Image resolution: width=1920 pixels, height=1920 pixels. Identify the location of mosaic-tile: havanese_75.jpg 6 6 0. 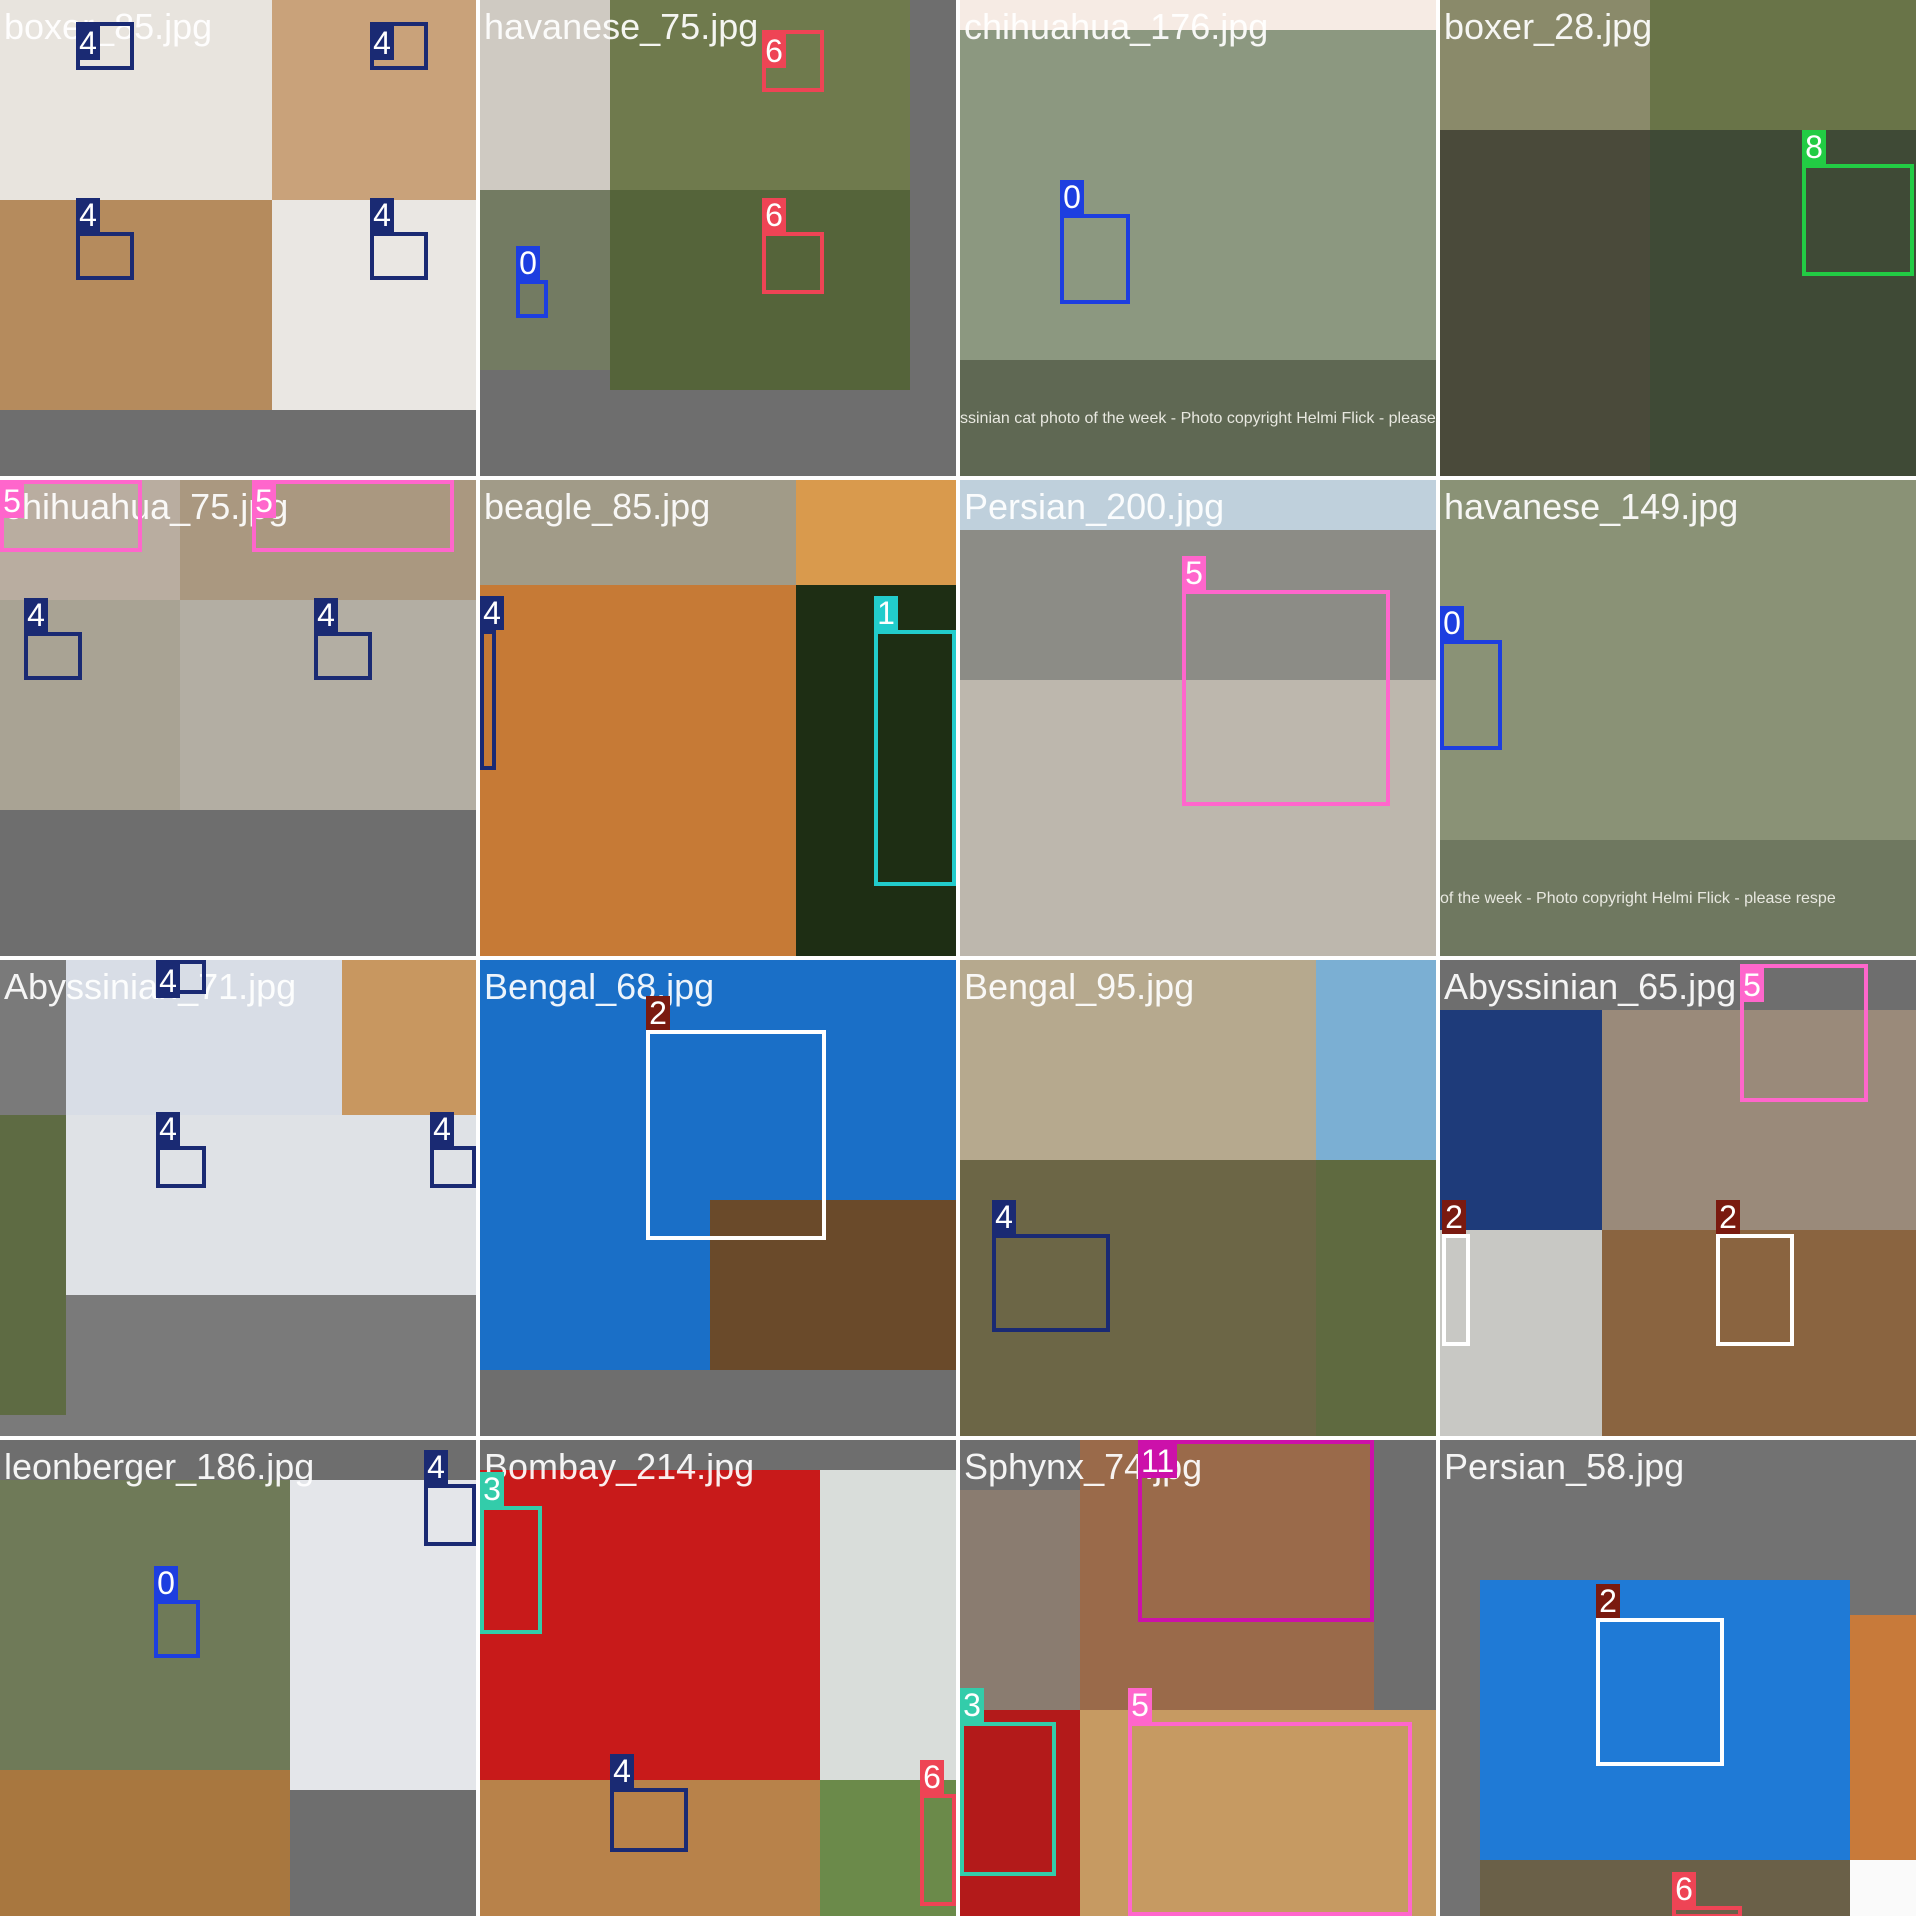
(718, 238).